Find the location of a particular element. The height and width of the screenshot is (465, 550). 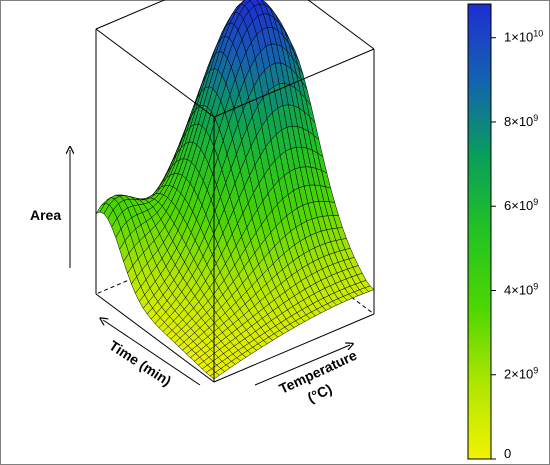

y-axis-arrow is located at coordinates (302, 365).